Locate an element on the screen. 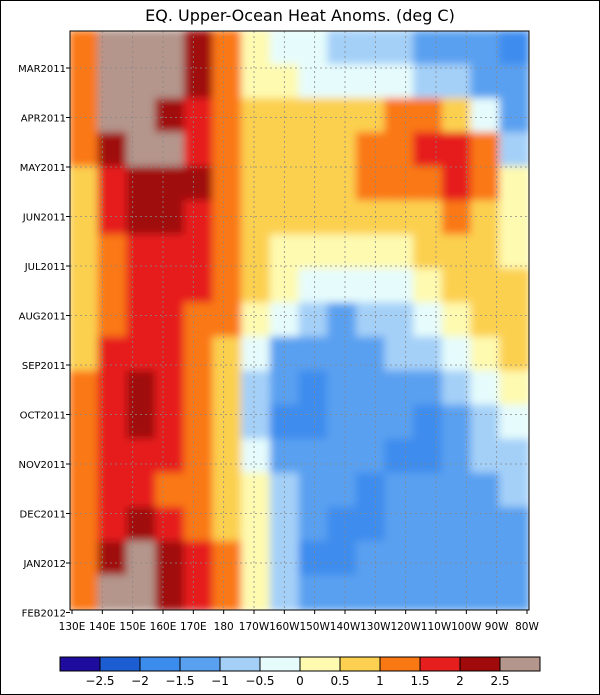  colorbar-label: 0 is located at coordinates (300, 681).